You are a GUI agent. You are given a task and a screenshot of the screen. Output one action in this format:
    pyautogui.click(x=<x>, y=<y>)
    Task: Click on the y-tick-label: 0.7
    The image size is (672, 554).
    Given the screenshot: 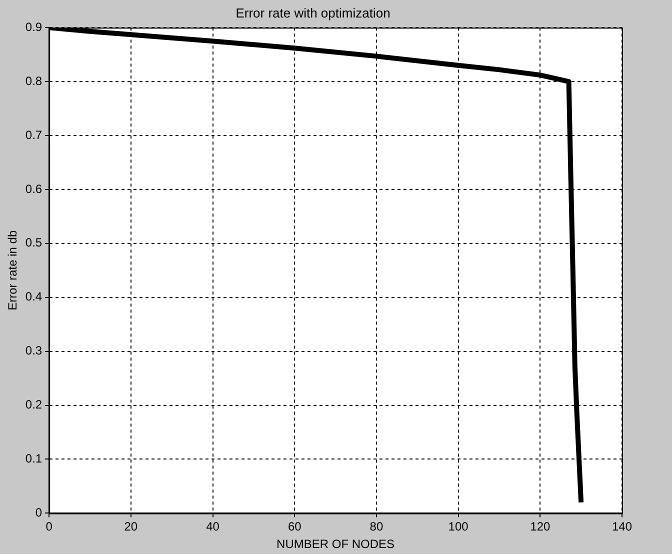 What is the action you would take?
    pyautogui.click(x=33, y=135)
    